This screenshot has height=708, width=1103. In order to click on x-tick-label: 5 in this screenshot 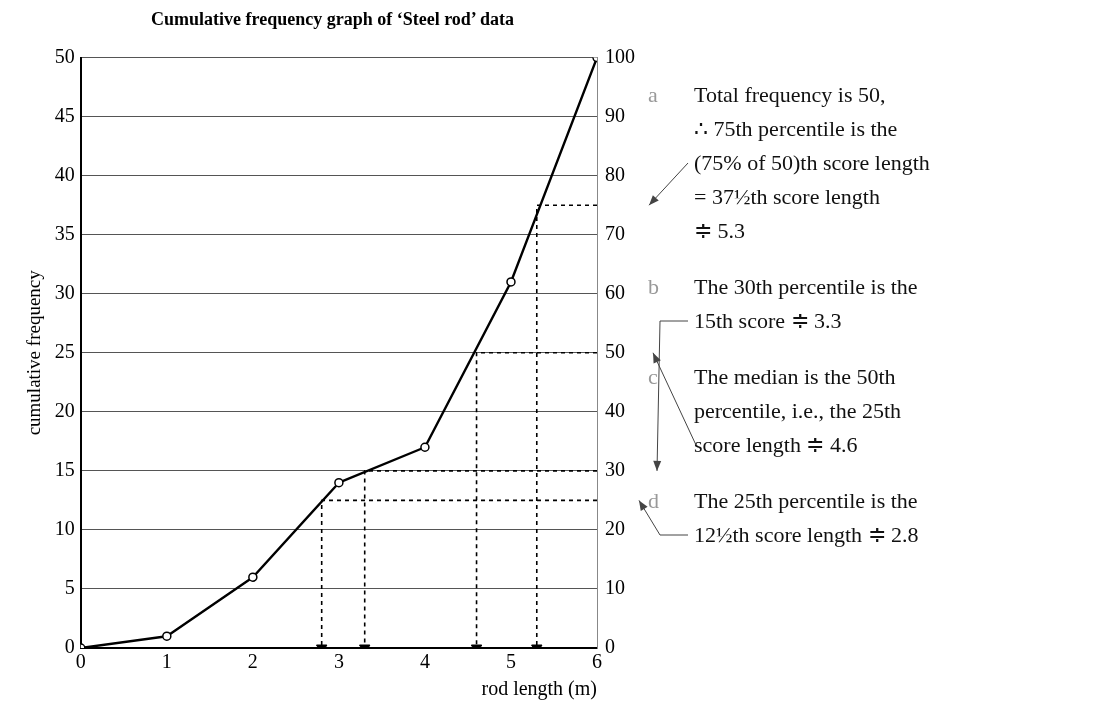, I will do `click(510, 661)`.